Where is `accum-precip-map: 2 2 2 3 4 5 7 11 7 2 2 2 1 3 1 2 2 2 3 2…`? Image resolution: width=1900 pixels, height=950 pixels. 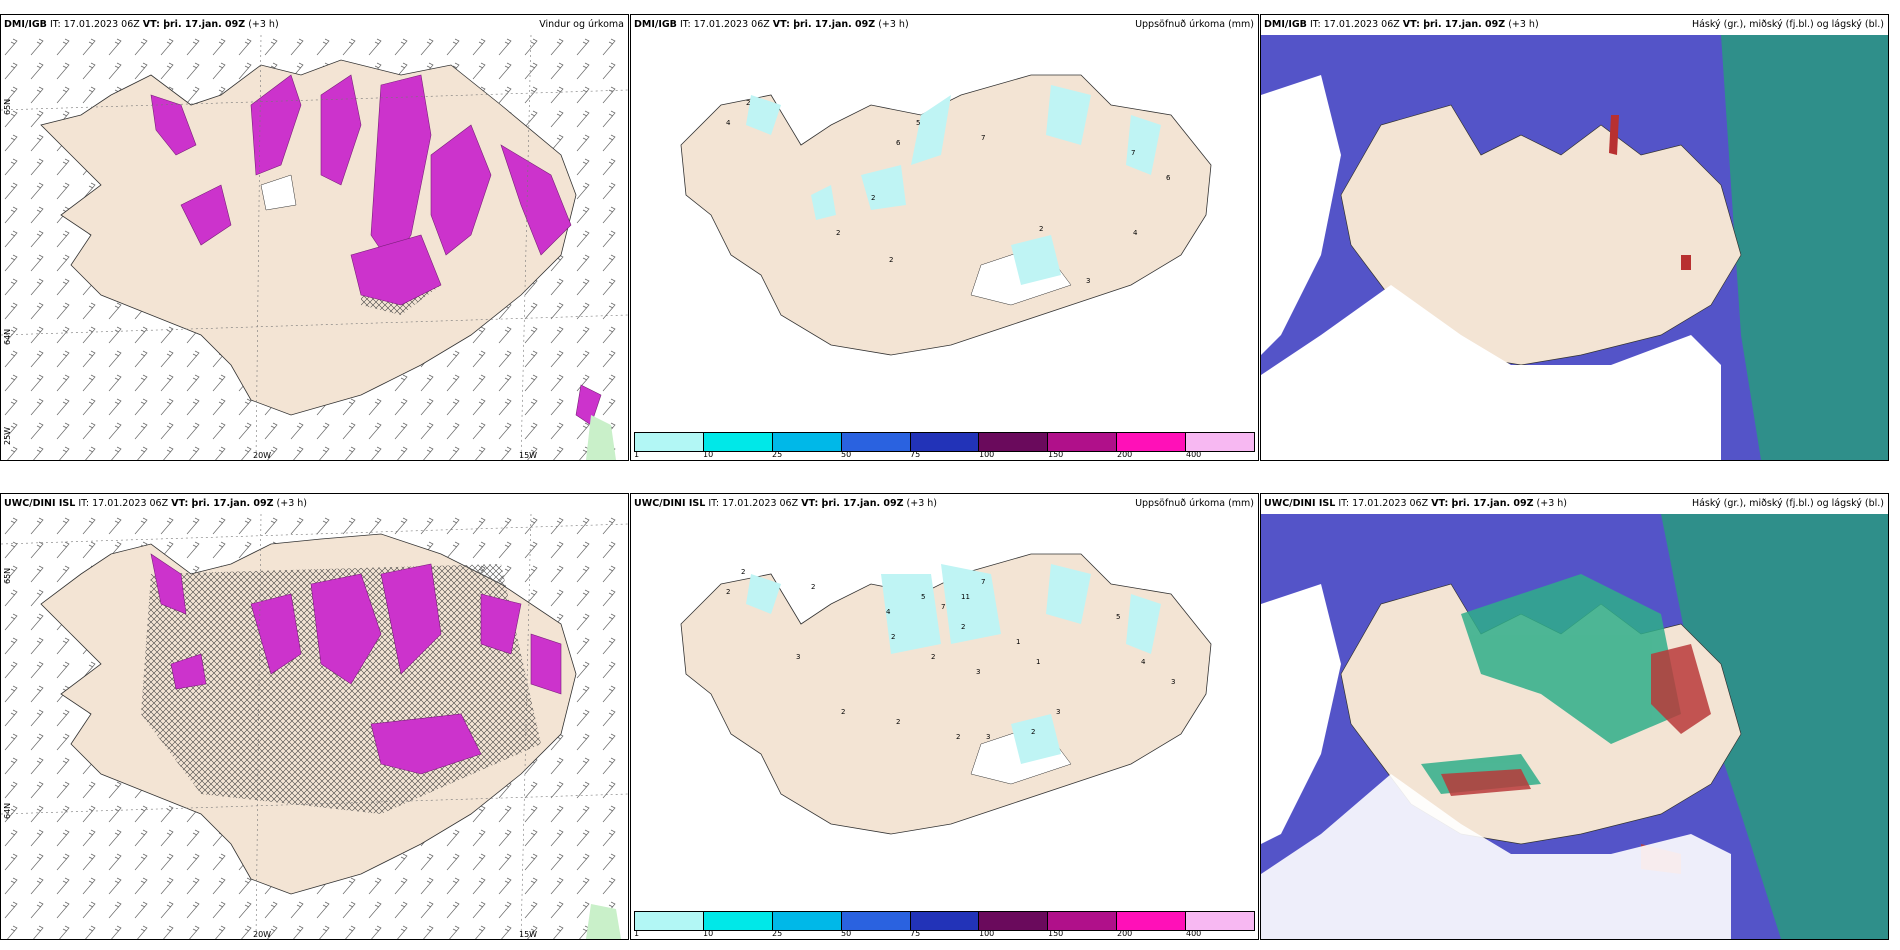
accum-precip-map: 2 2 2 3 4 5 7 11 7 2 2 2 1 3 1 2 2 2 3 2… is located at coordinates (946, 694).